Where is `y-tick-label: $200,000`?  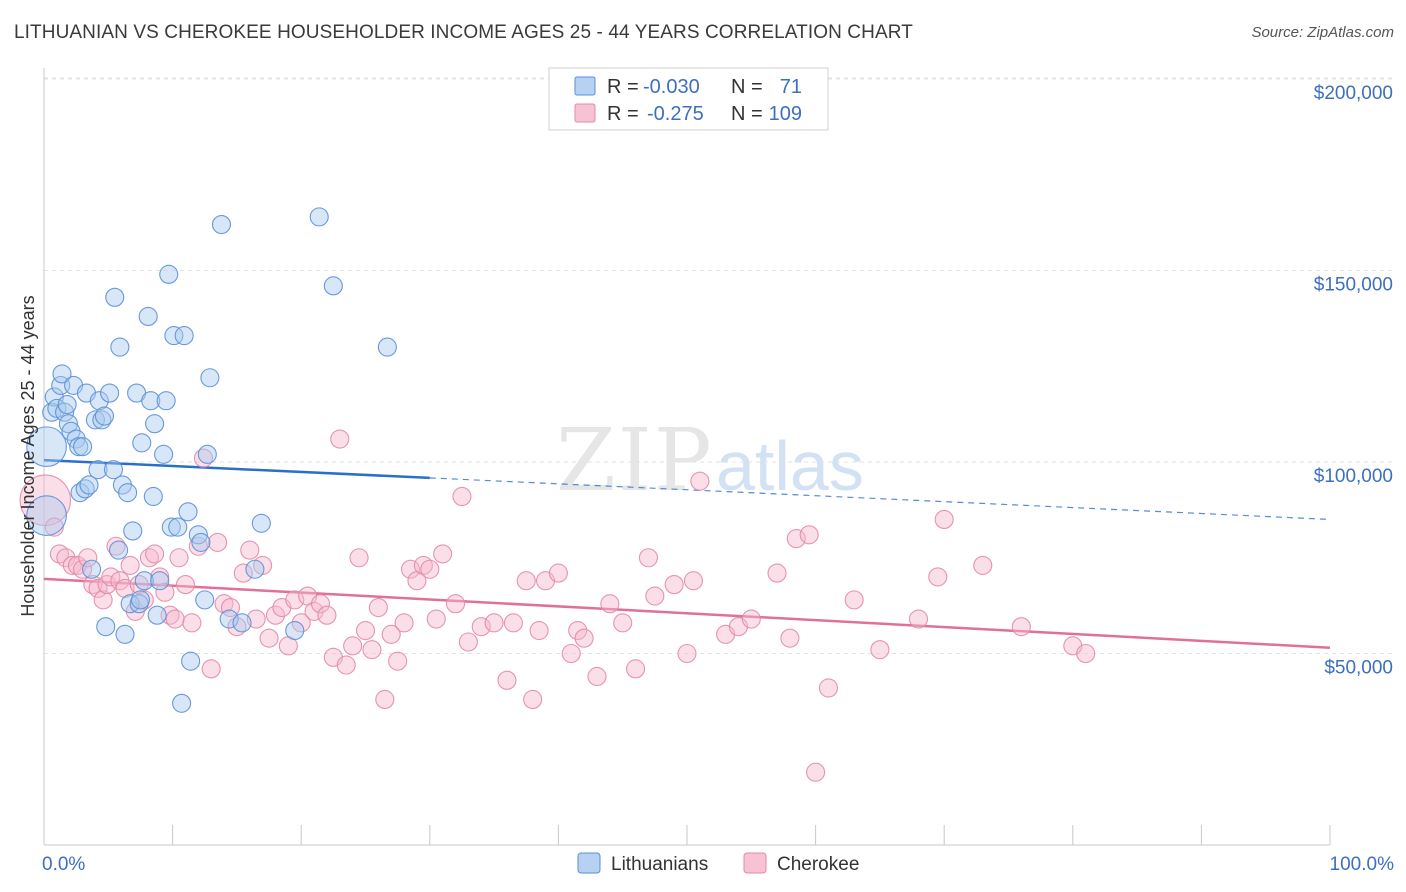
y-tick-label: $200,000 is located at coordinates (1353, 93).